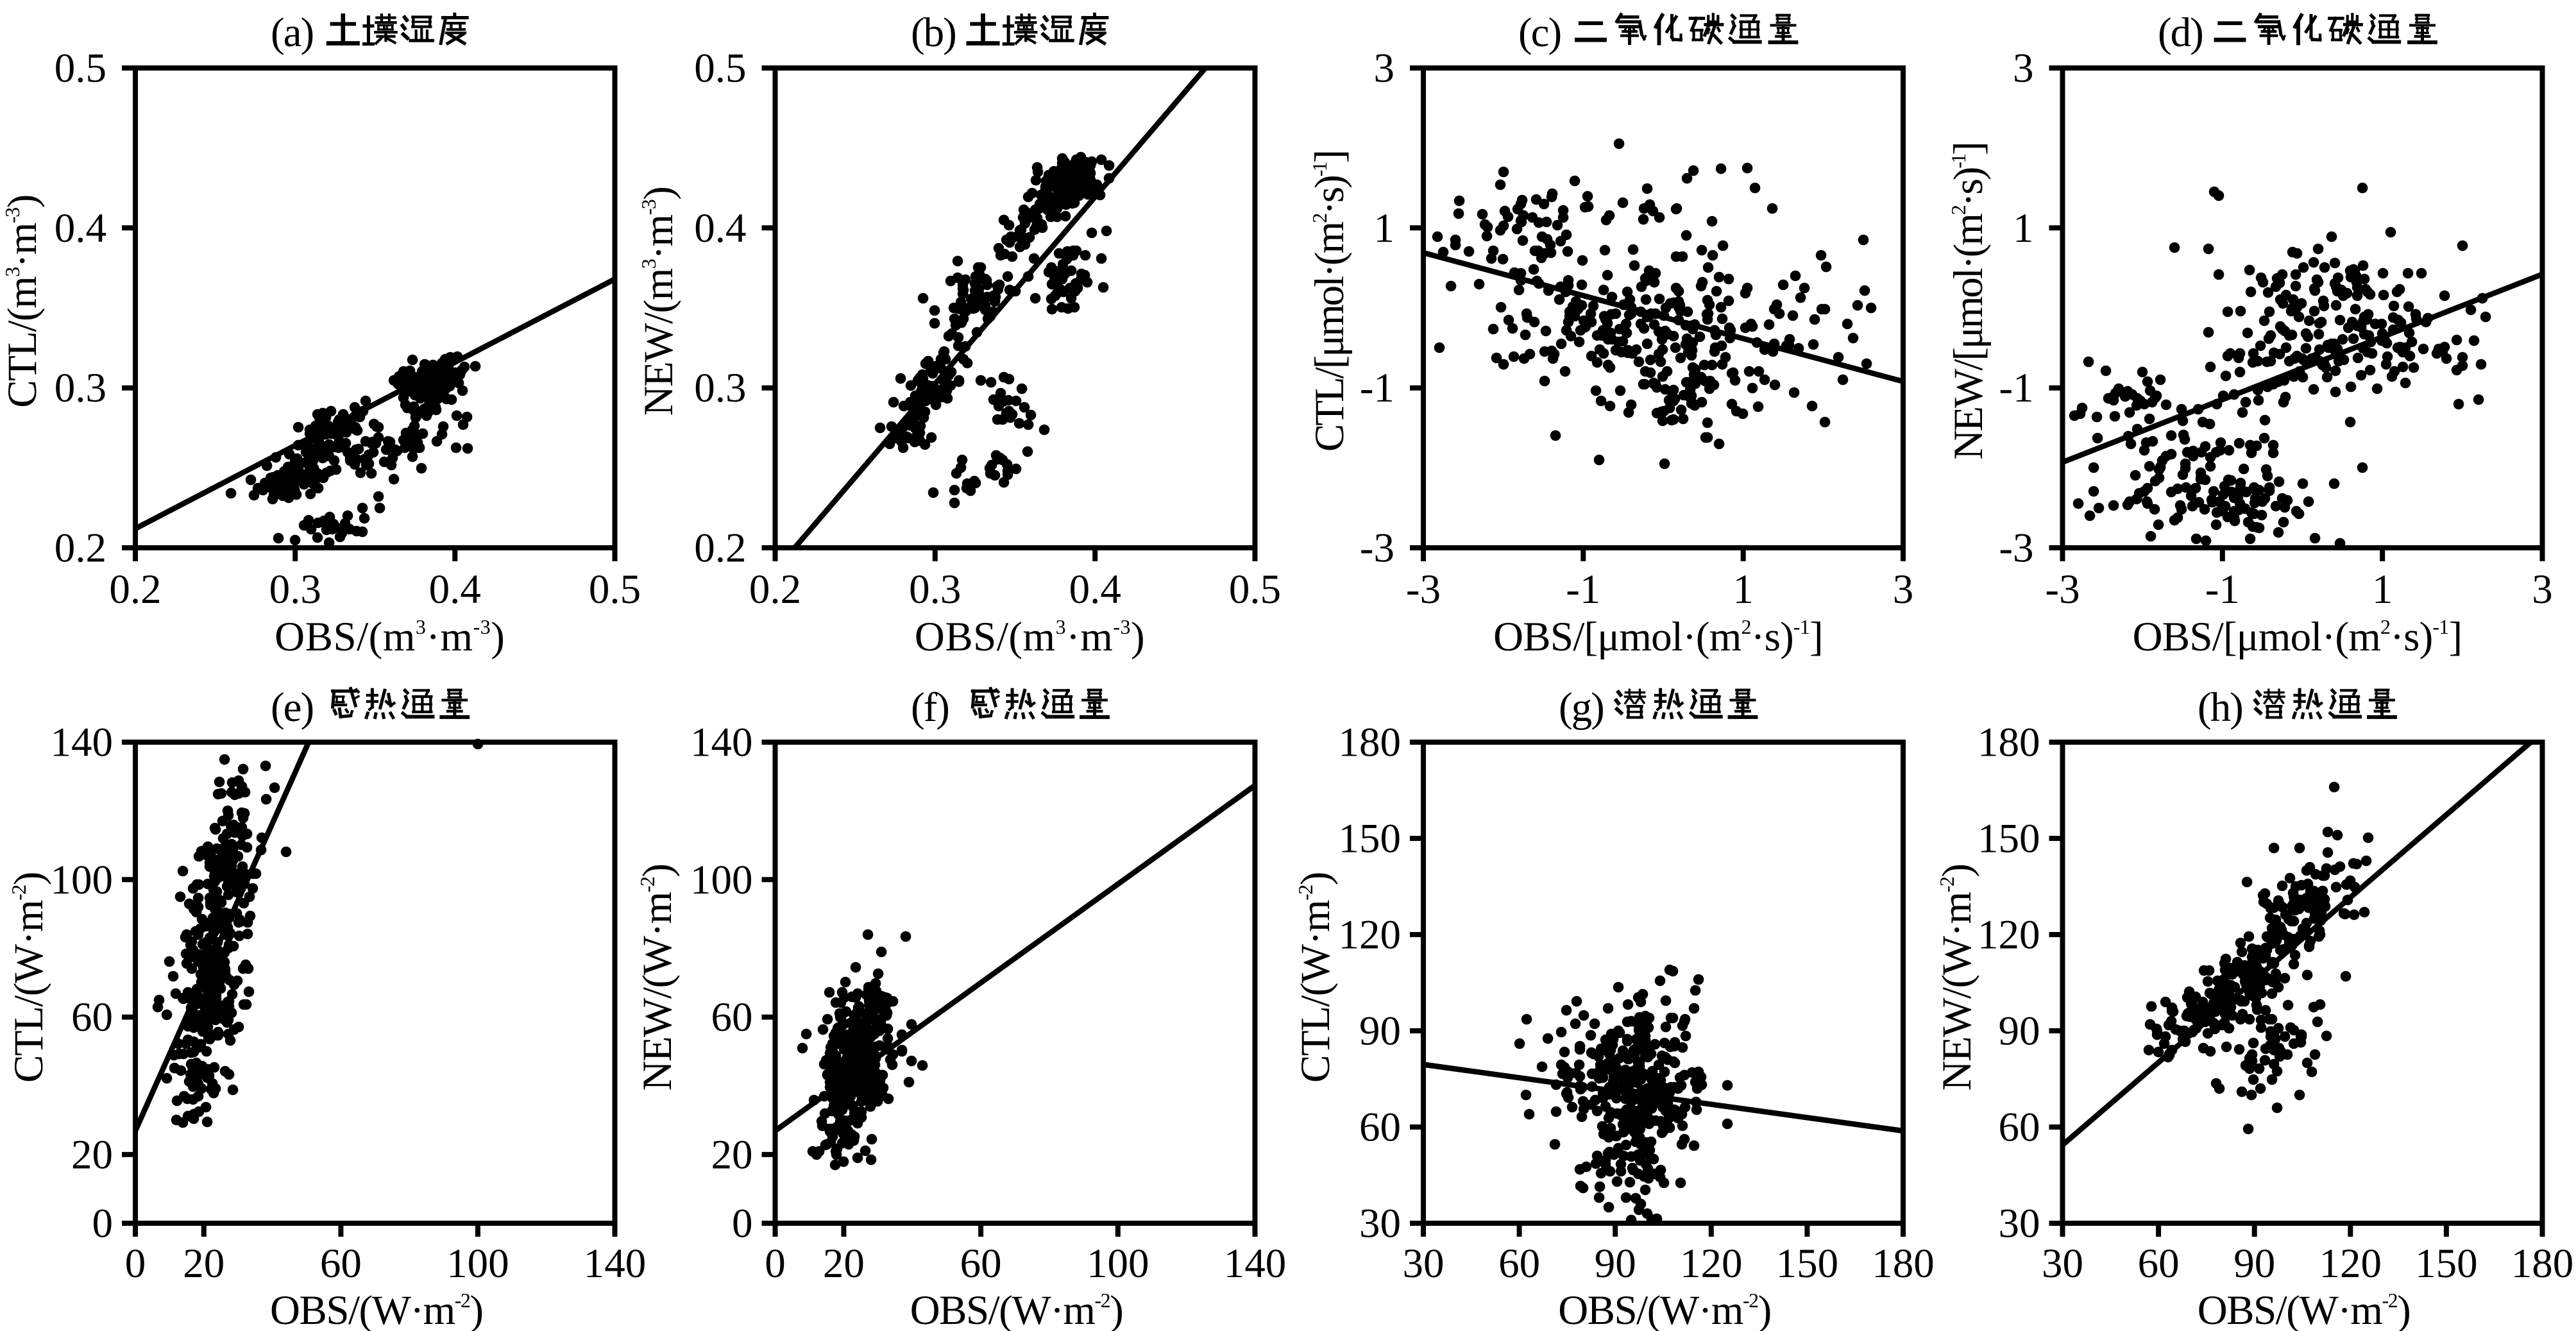 The image size is (2576, 1331). I want to click on svg-text: (b), so click(933, 33).